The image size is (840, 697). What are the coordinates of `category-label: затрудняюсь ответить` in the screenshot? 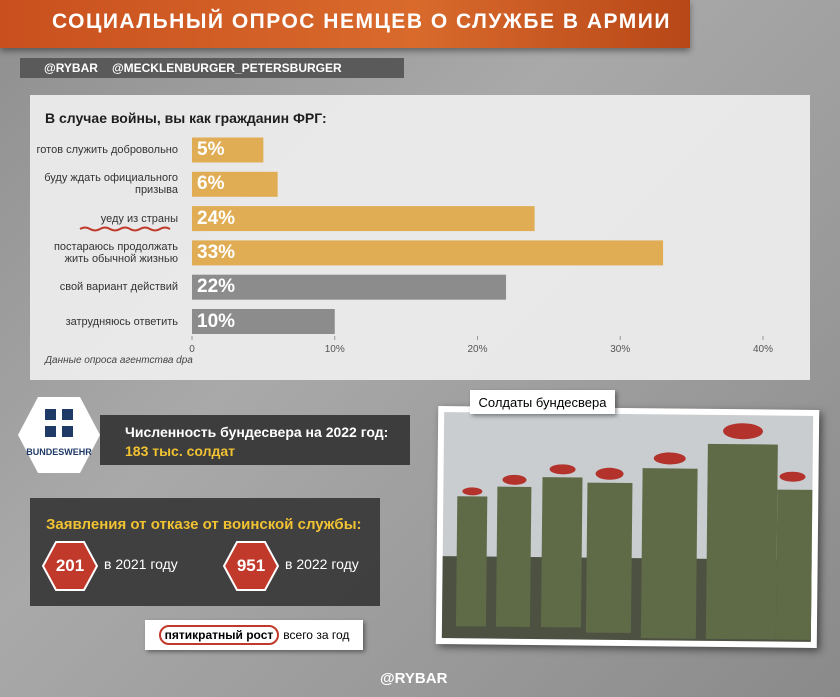 It's located at (121, 321).